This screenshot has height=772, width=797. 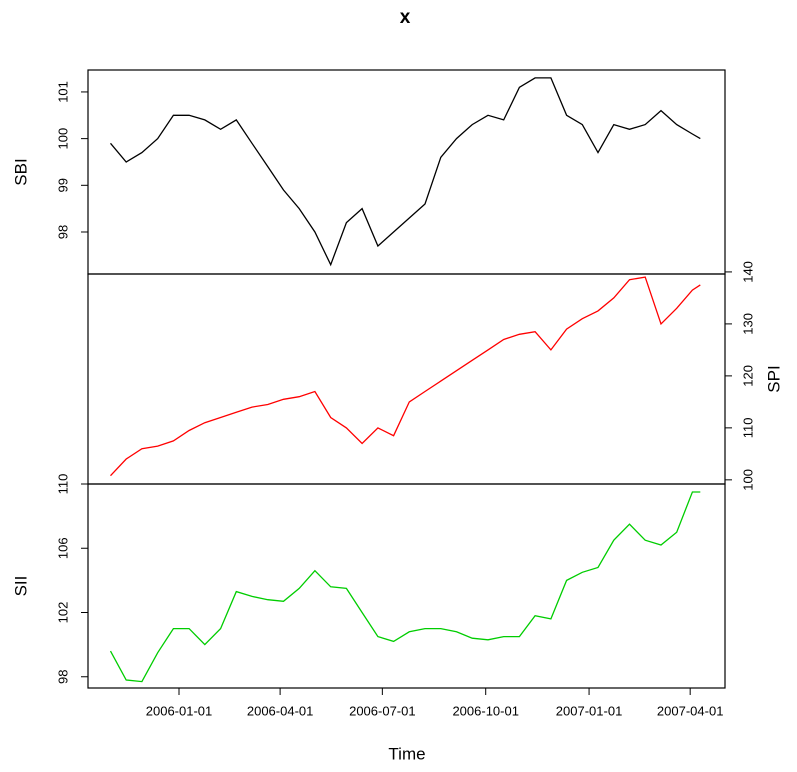 What do you see at coordinates (589, 710) in the screenshot?
I see `x-tick-label: 2007-01-01` at bounding box center [589, 710].